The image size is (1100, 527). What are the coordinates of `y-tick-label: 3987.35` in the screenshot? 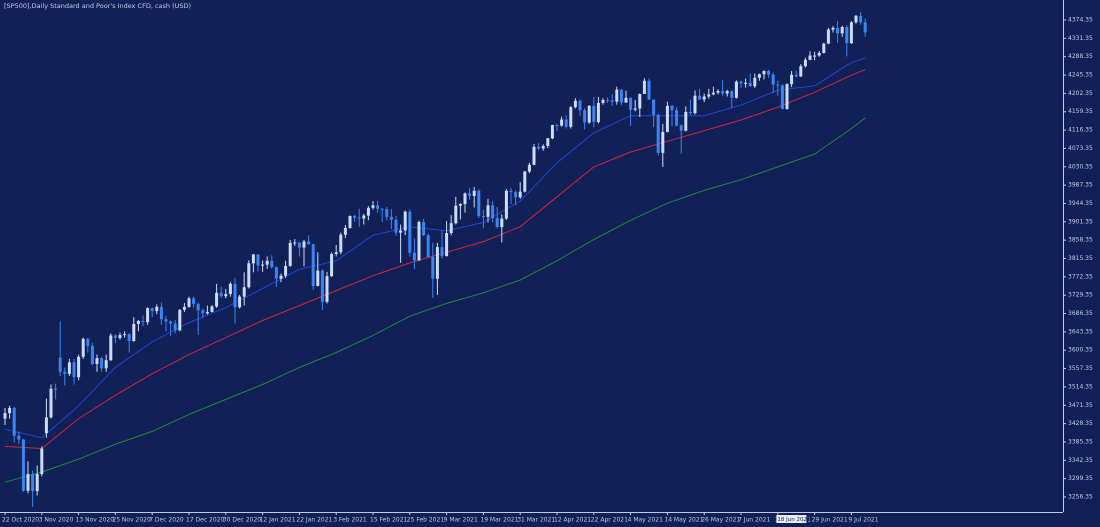 It's located at (1080, 185).